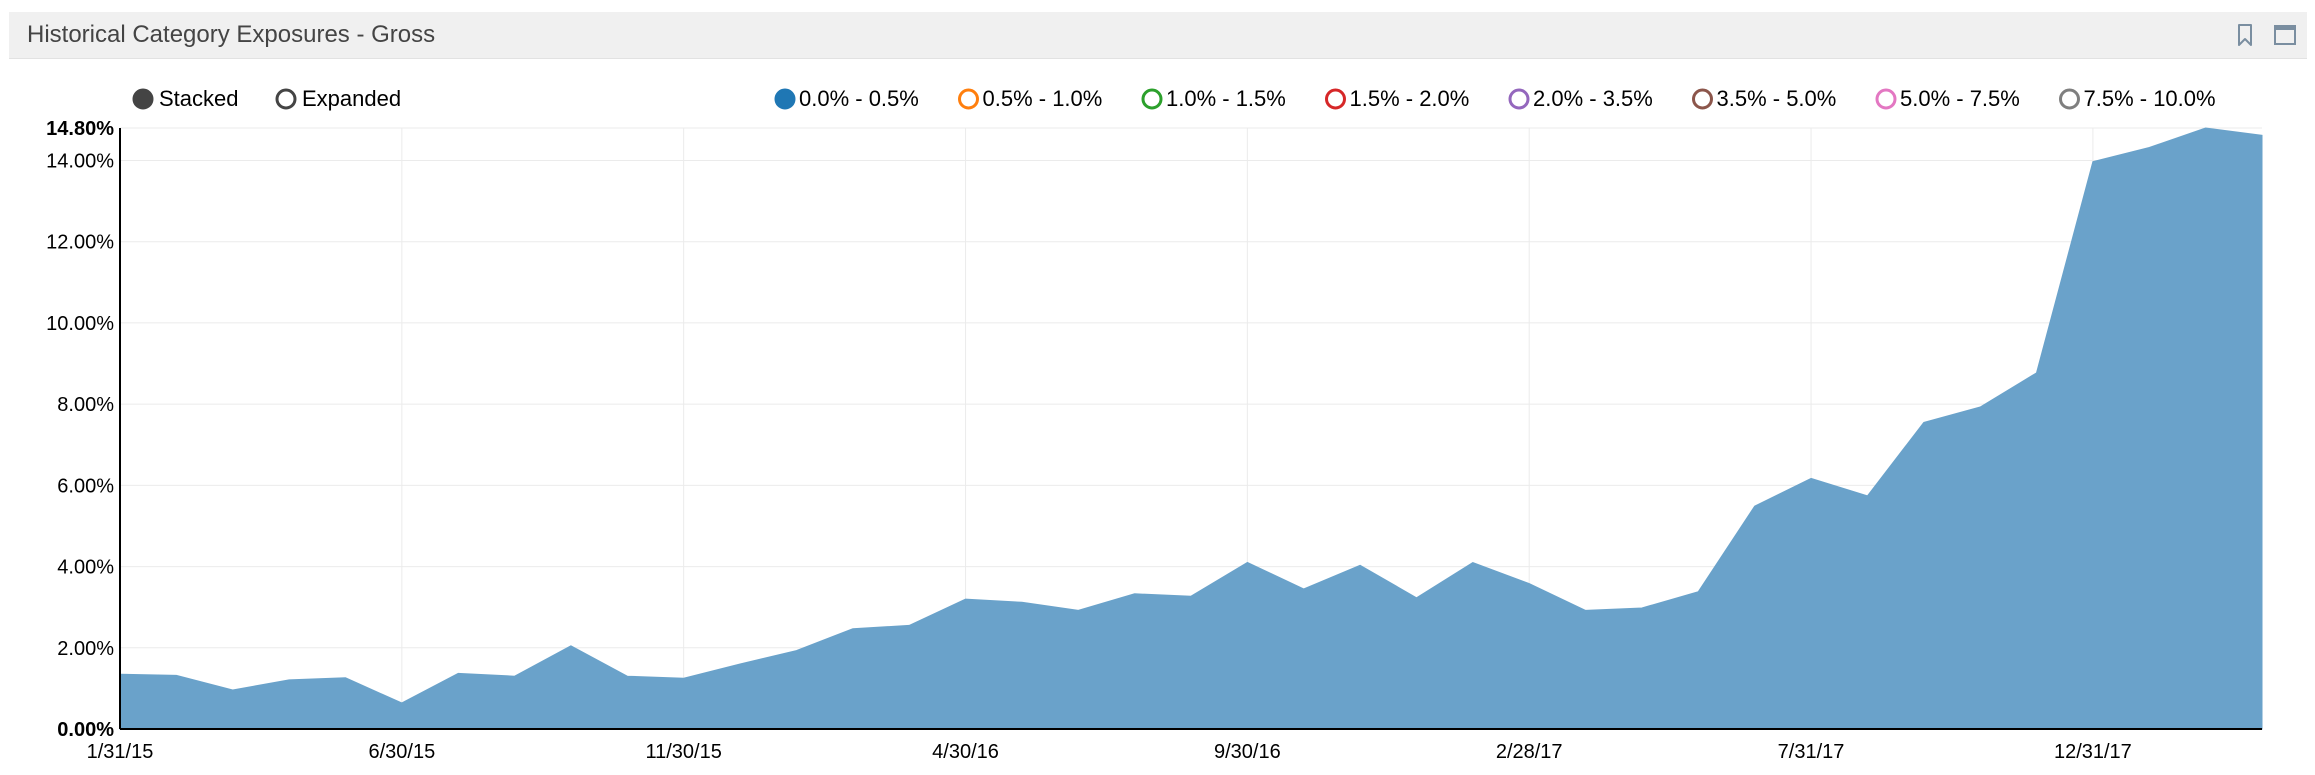 The image size is (2315, 775). Describe the element at coordinates (1410, 98) in the screenshot. I see `legend-label: 1.5% - 2.0%` at that location.